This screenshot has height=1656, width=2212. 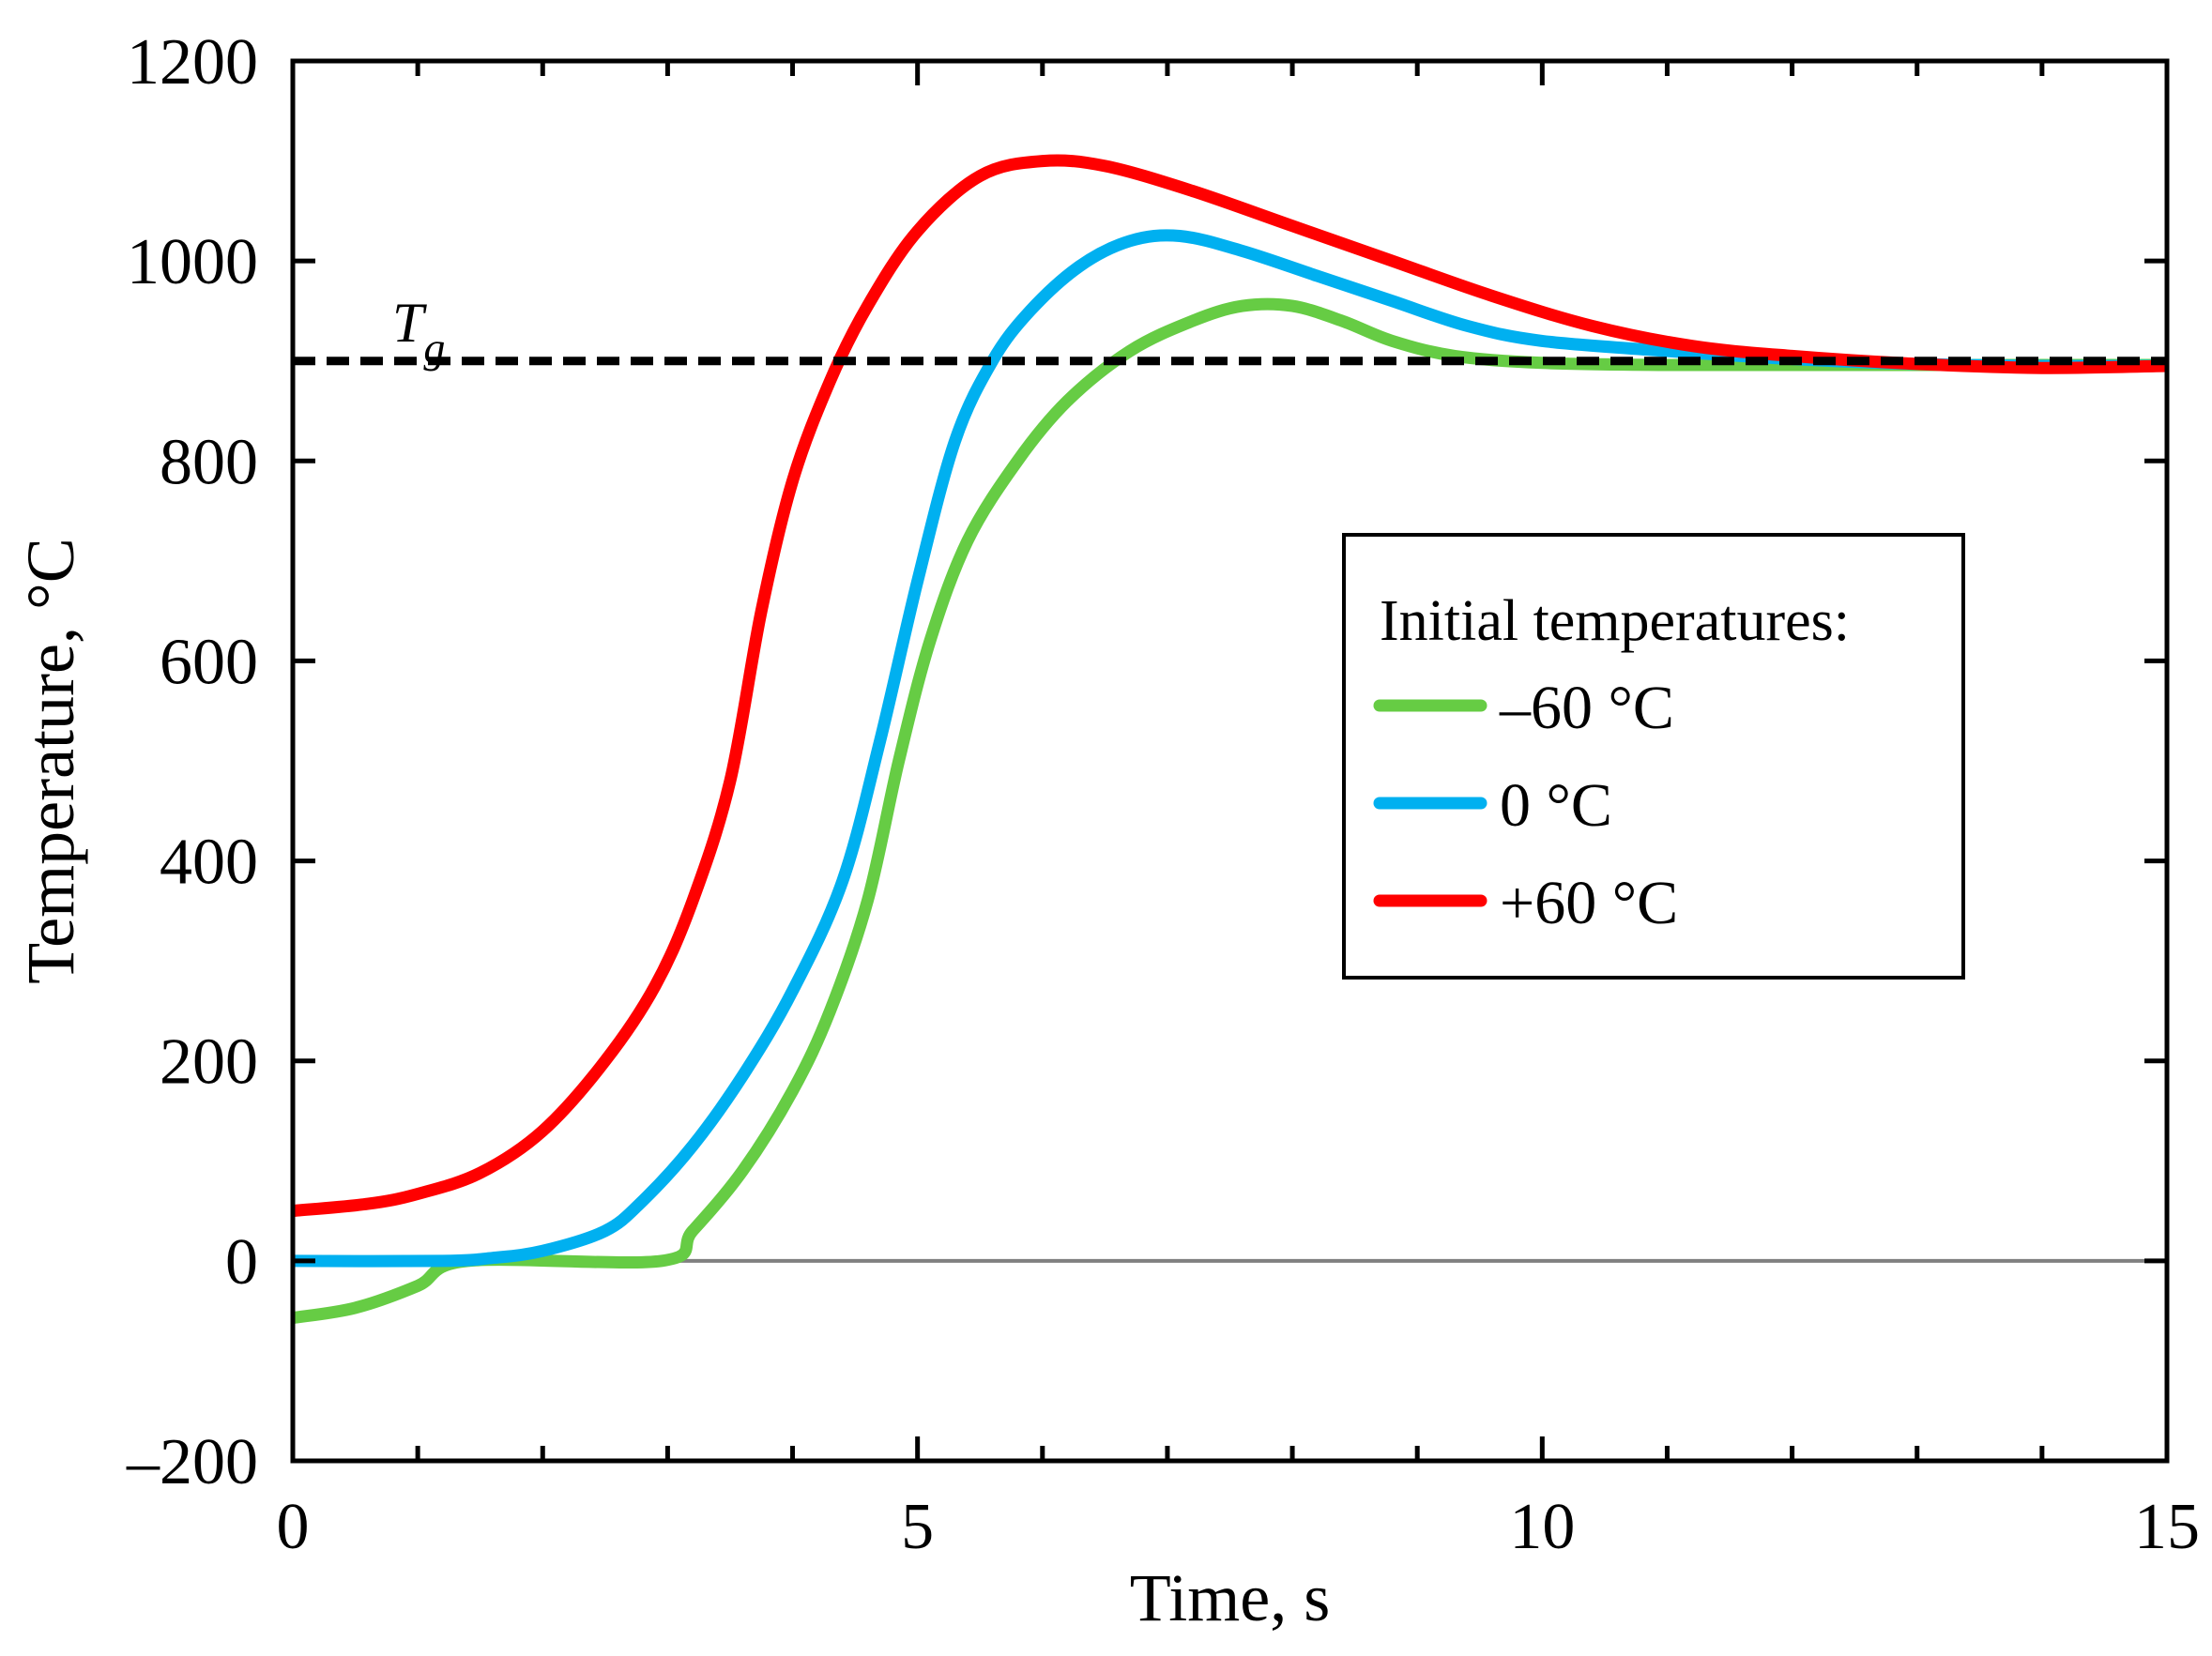 I want to click on y-tick-label: 0, so click(x=241, y=1262).